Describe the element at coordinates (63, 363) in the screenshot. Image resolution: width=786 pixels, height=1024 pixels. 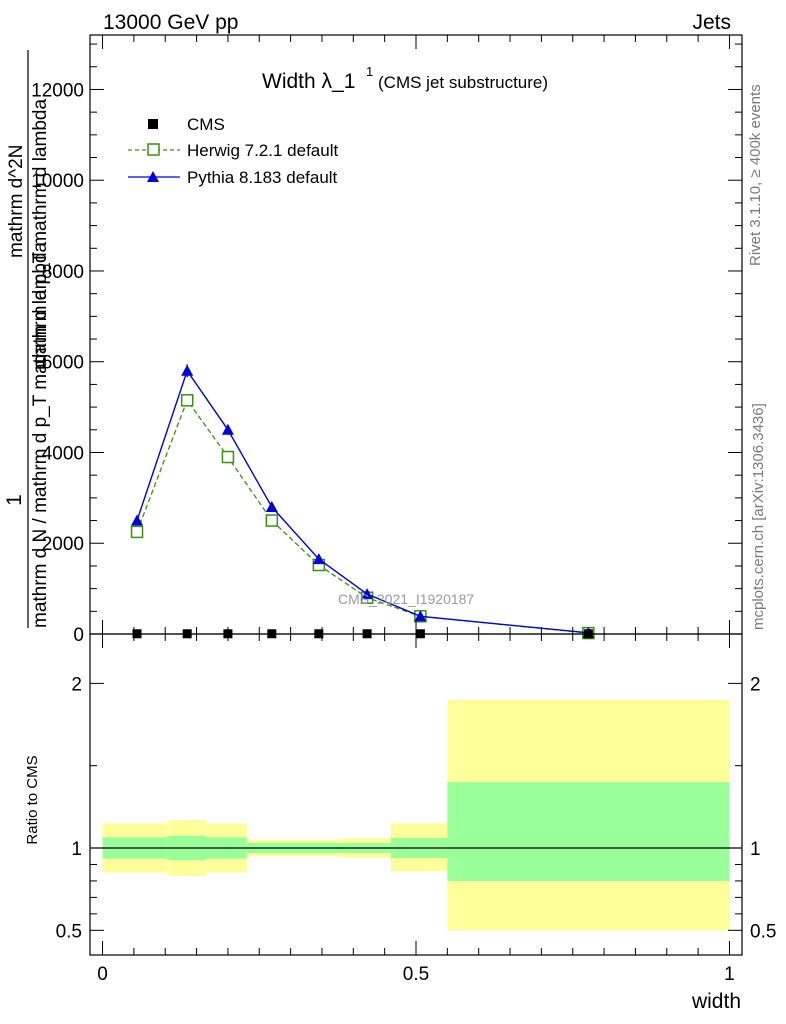
I see `main-ytick-label: 6000` at that location.